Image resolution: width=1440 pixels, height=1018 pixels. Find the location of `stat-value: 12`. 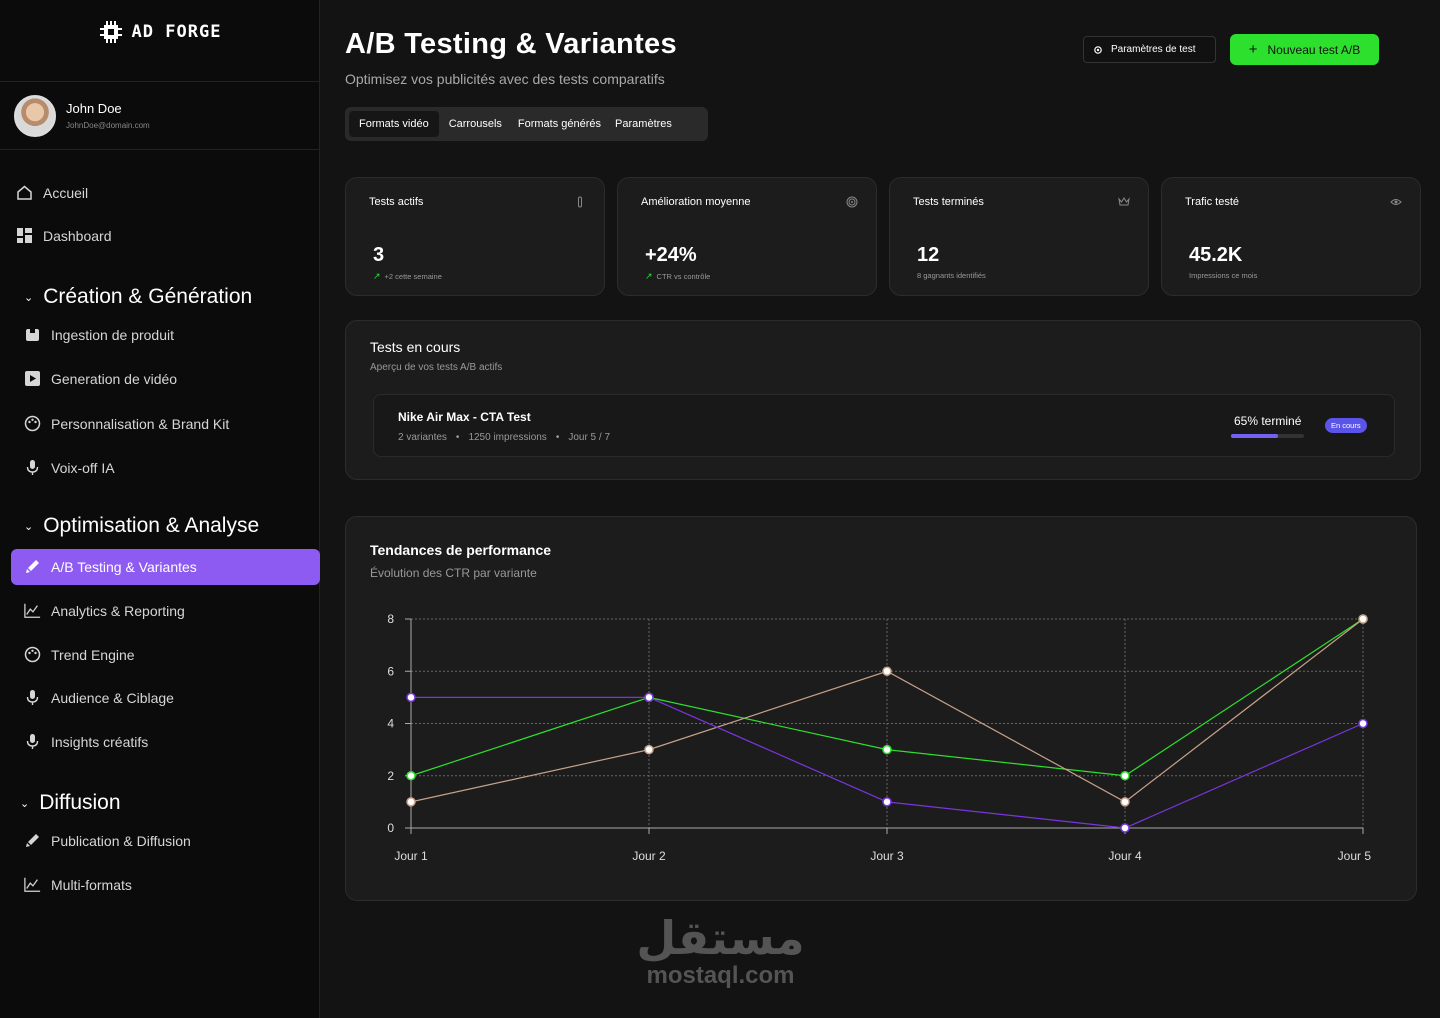

stat-value: 12 is located at coordinates (928, 255).